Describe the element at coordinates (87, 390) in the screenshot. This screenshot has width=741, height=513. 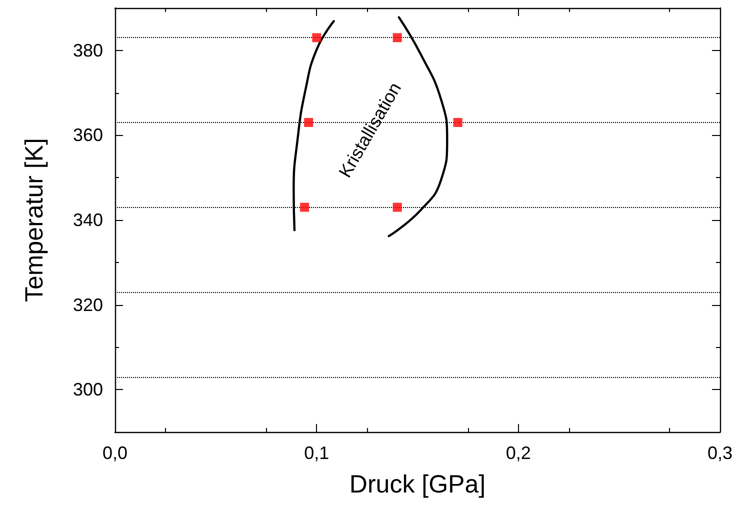
I see `y-tick-label: 300` at that location.